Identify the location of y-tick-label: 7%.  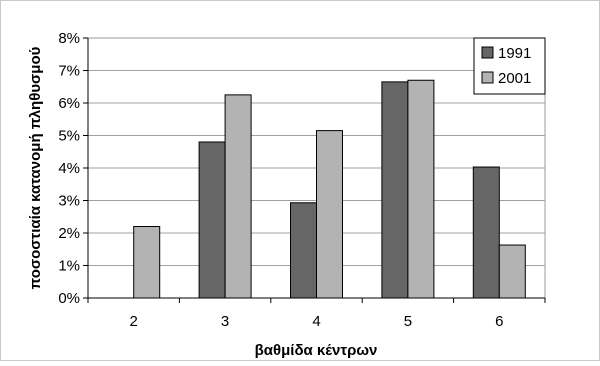
(69, 71).